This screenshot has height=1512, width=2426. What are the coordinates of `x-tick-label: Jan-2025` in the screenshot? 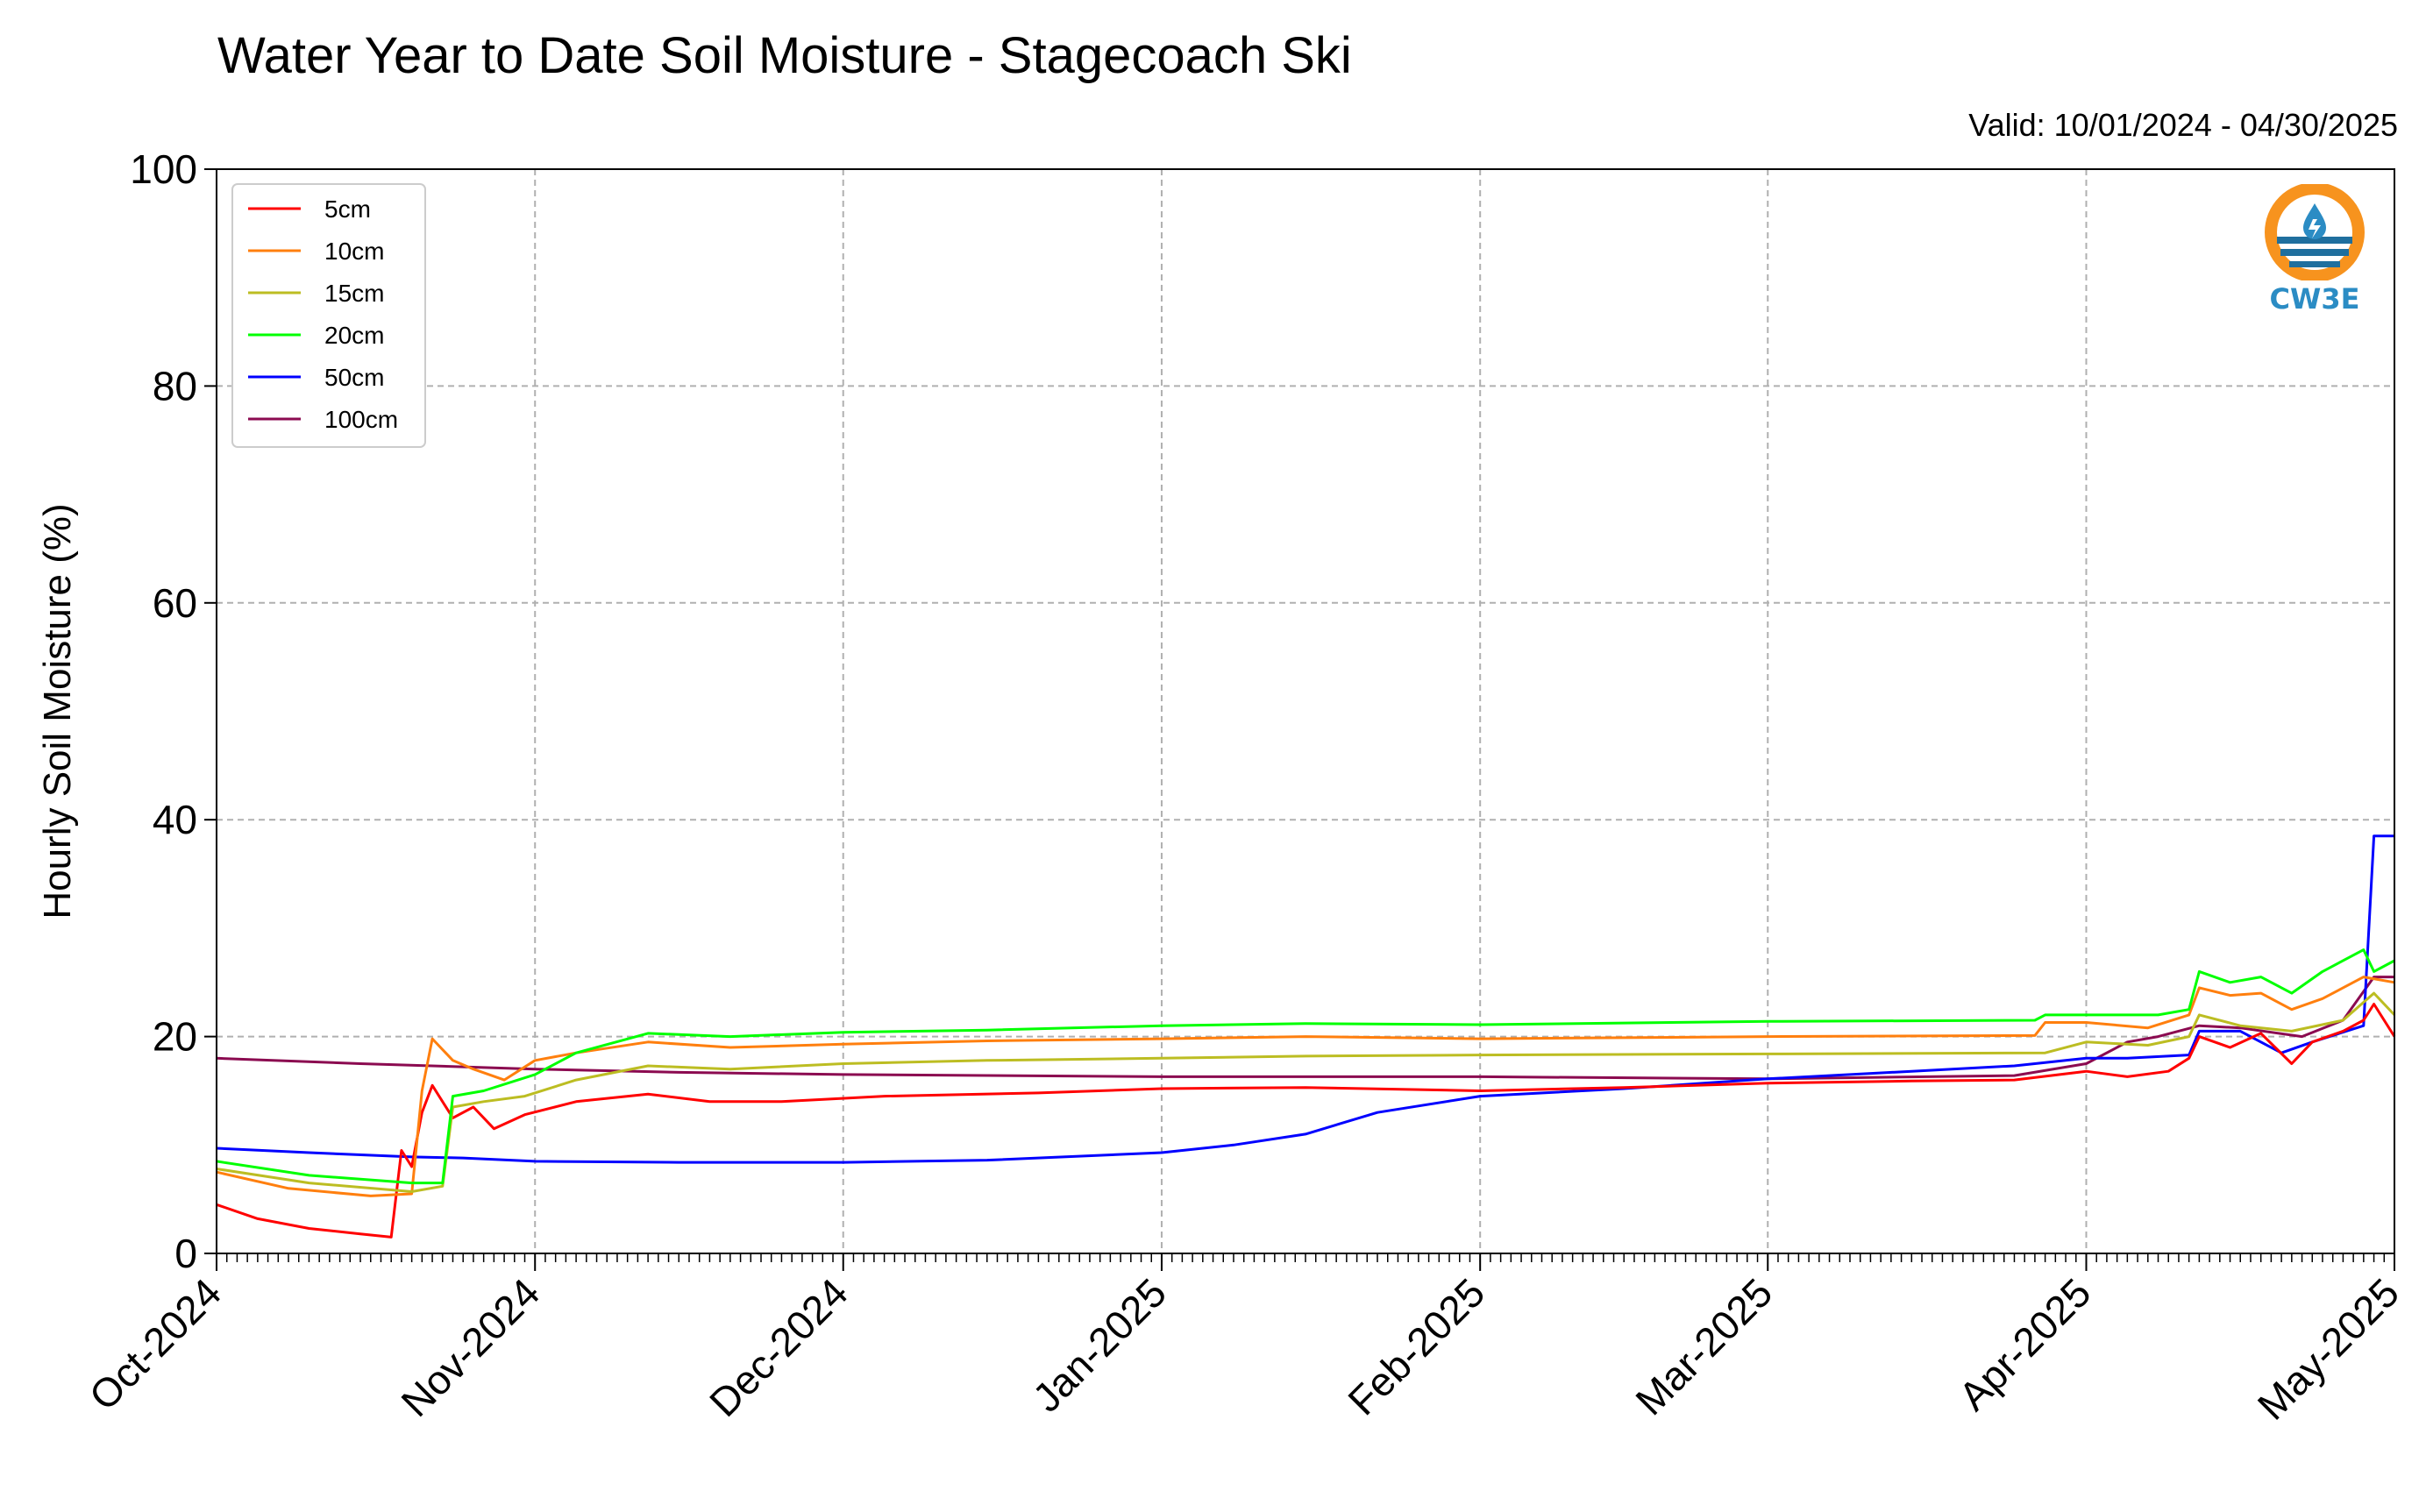 It's located at (1099, 1344).